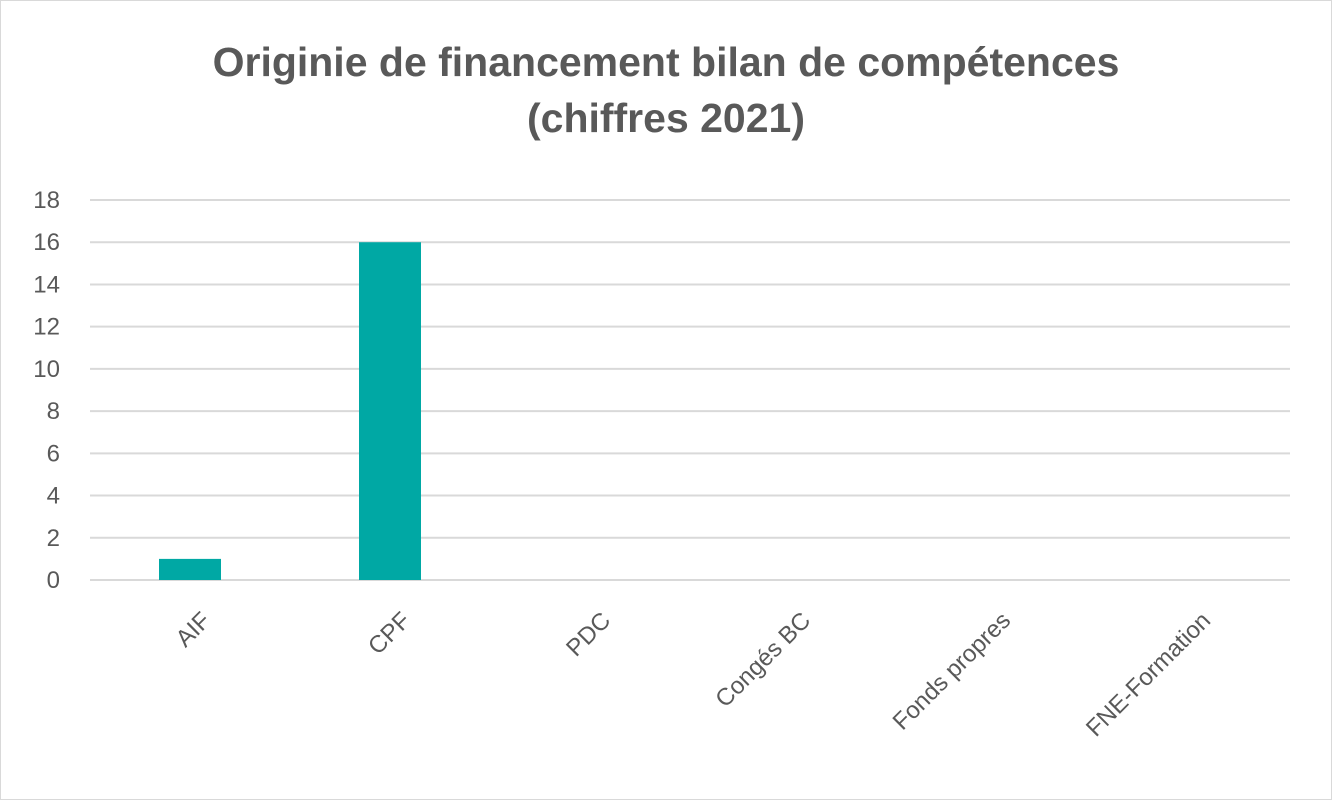  I want to click on y-tick-label: 12, so click(46, 327).